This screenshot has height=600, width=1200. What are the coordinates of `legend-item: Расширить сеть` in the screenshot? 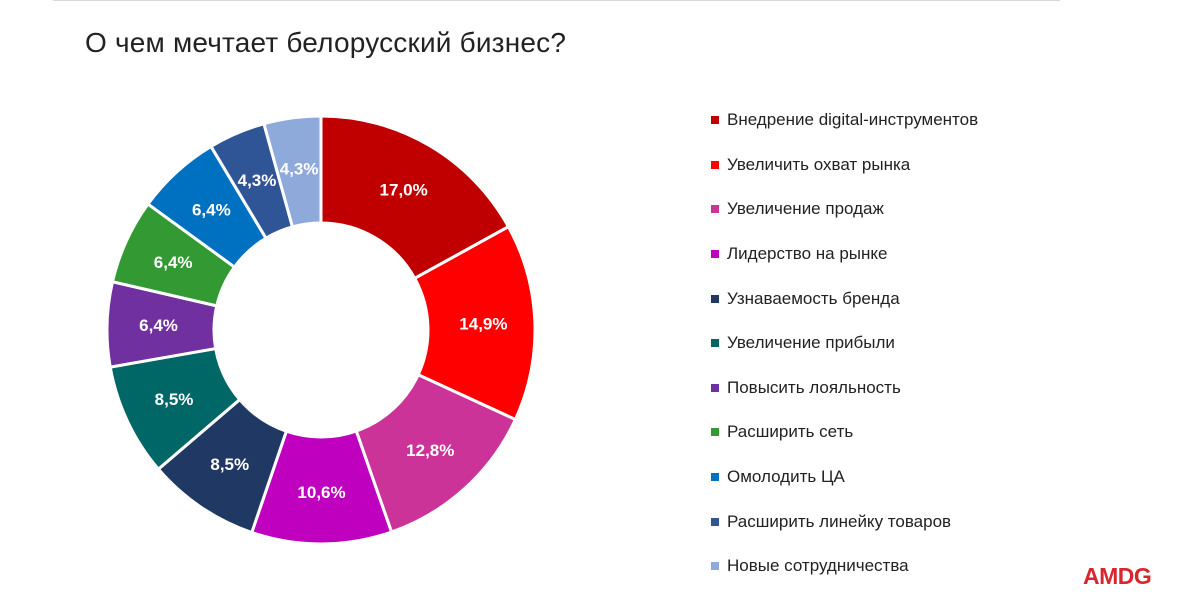 It's located at (844, 432).